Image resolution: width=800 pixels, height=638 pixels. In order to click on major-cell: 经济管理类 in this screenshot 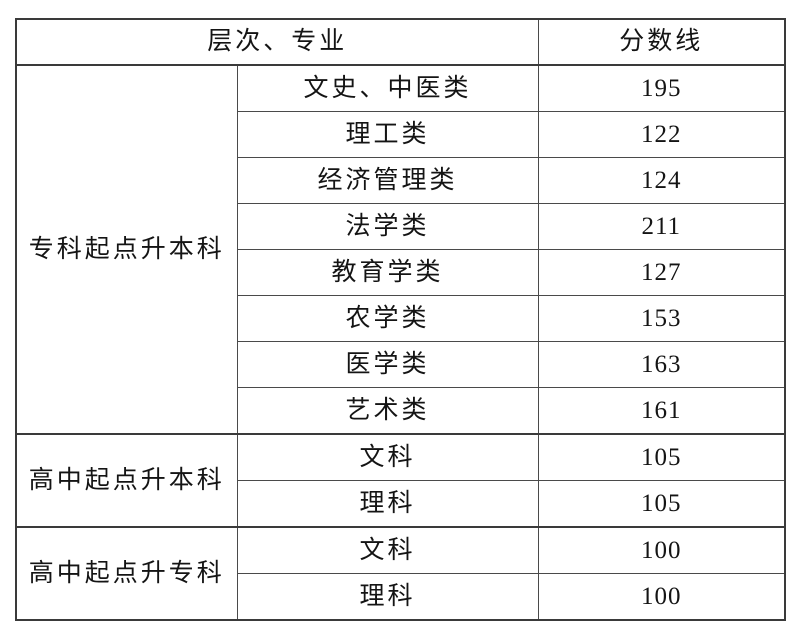, I will do `click(387, 180)`.